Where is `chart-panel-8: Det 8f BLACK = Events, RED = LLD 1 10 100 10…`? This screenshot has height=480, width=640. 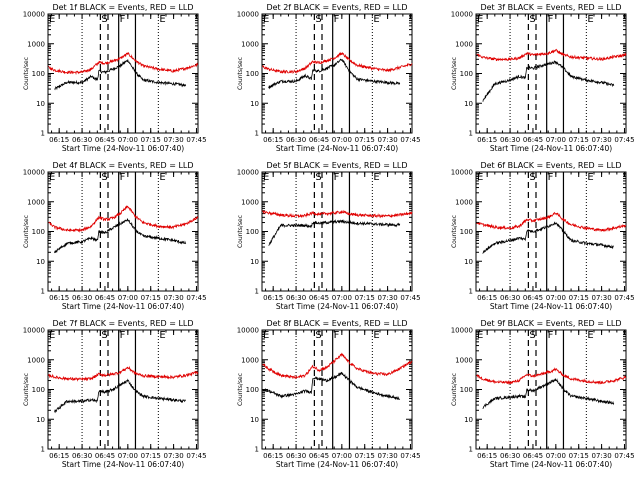 chart-panel-8: Det 8f BLACK = Events, RED = LLD 1 10 100 10… is located at coordinates (329, 394).